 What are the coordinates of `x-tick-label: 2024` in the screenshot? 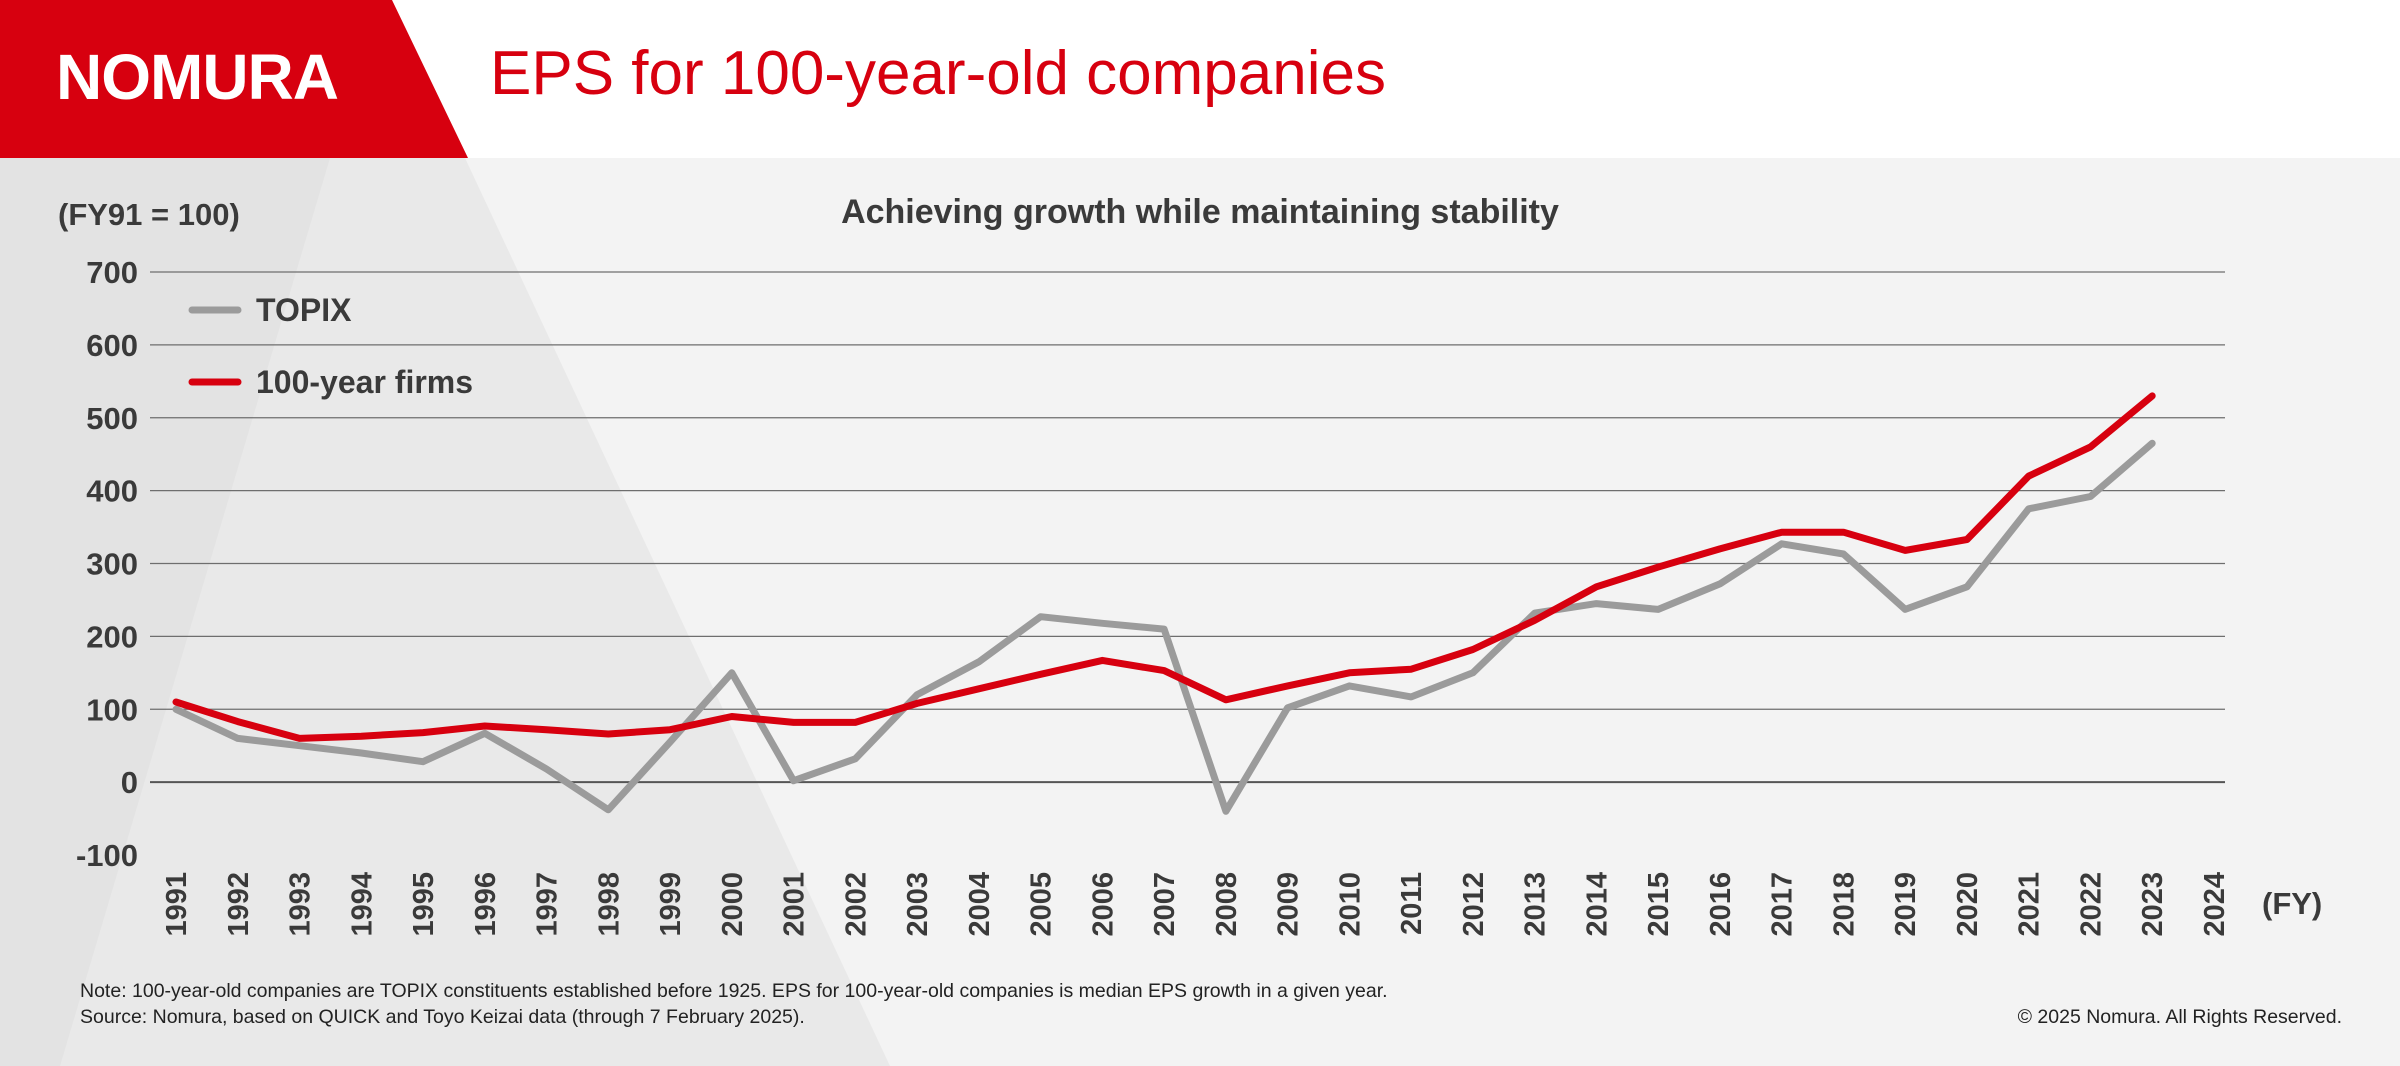 It's located at (2215, 904).